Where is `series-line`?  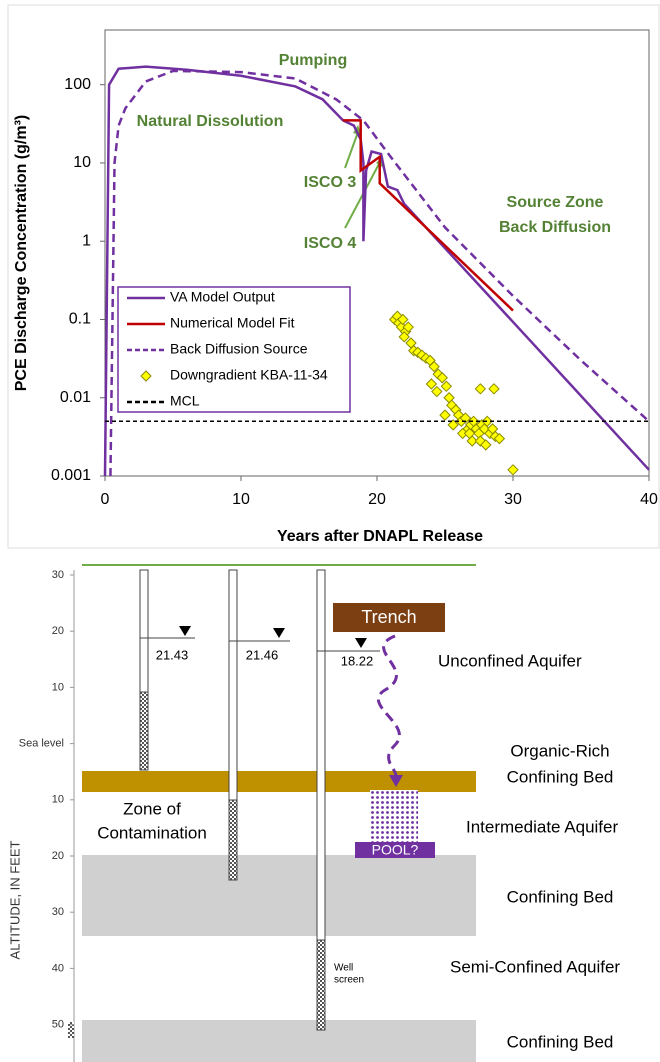 series-line is located at coordinates (428, 215).